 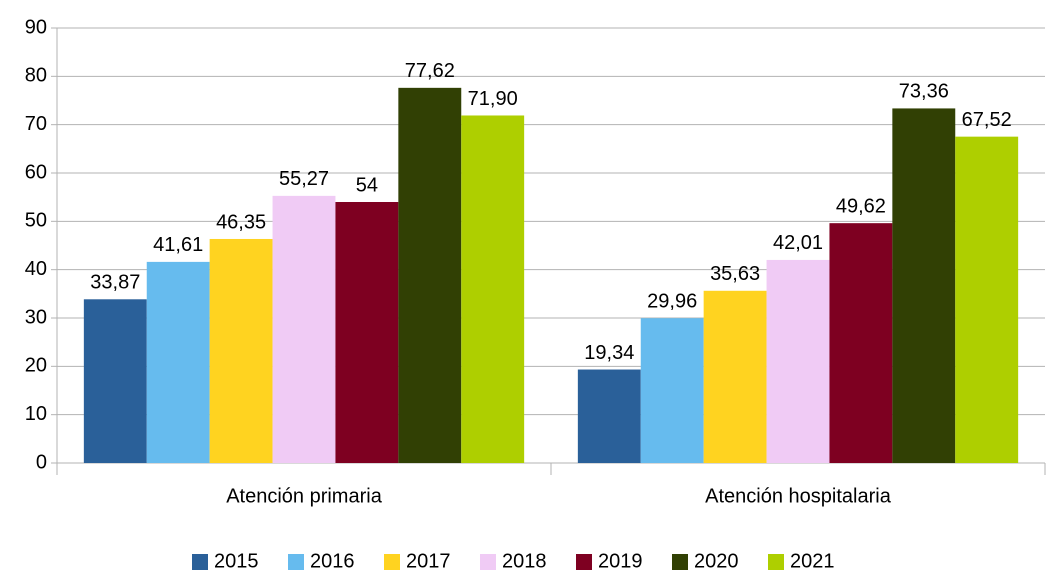 I want to click on value-label: 46,35, so click(x=241, y=222).